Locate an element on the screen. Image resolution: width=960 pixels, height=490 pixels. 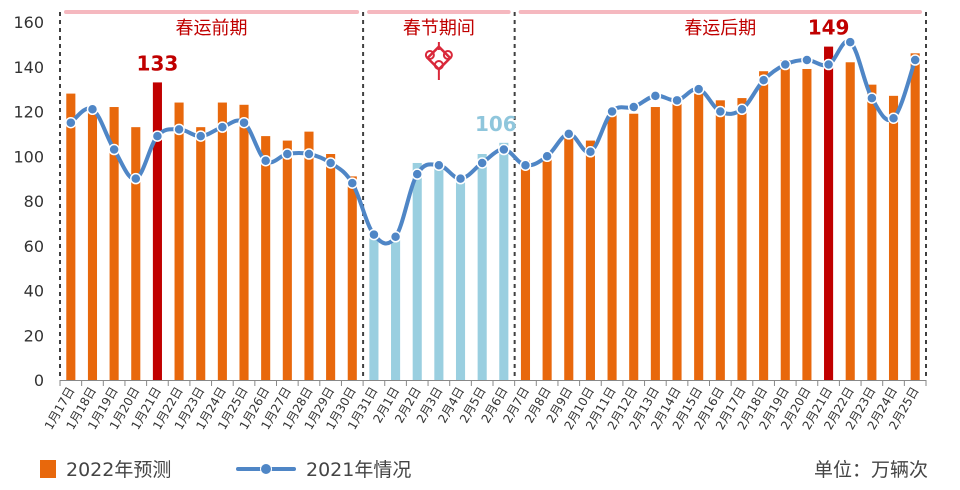
period-label: 春运后期 is located at coordinates (720, 28).